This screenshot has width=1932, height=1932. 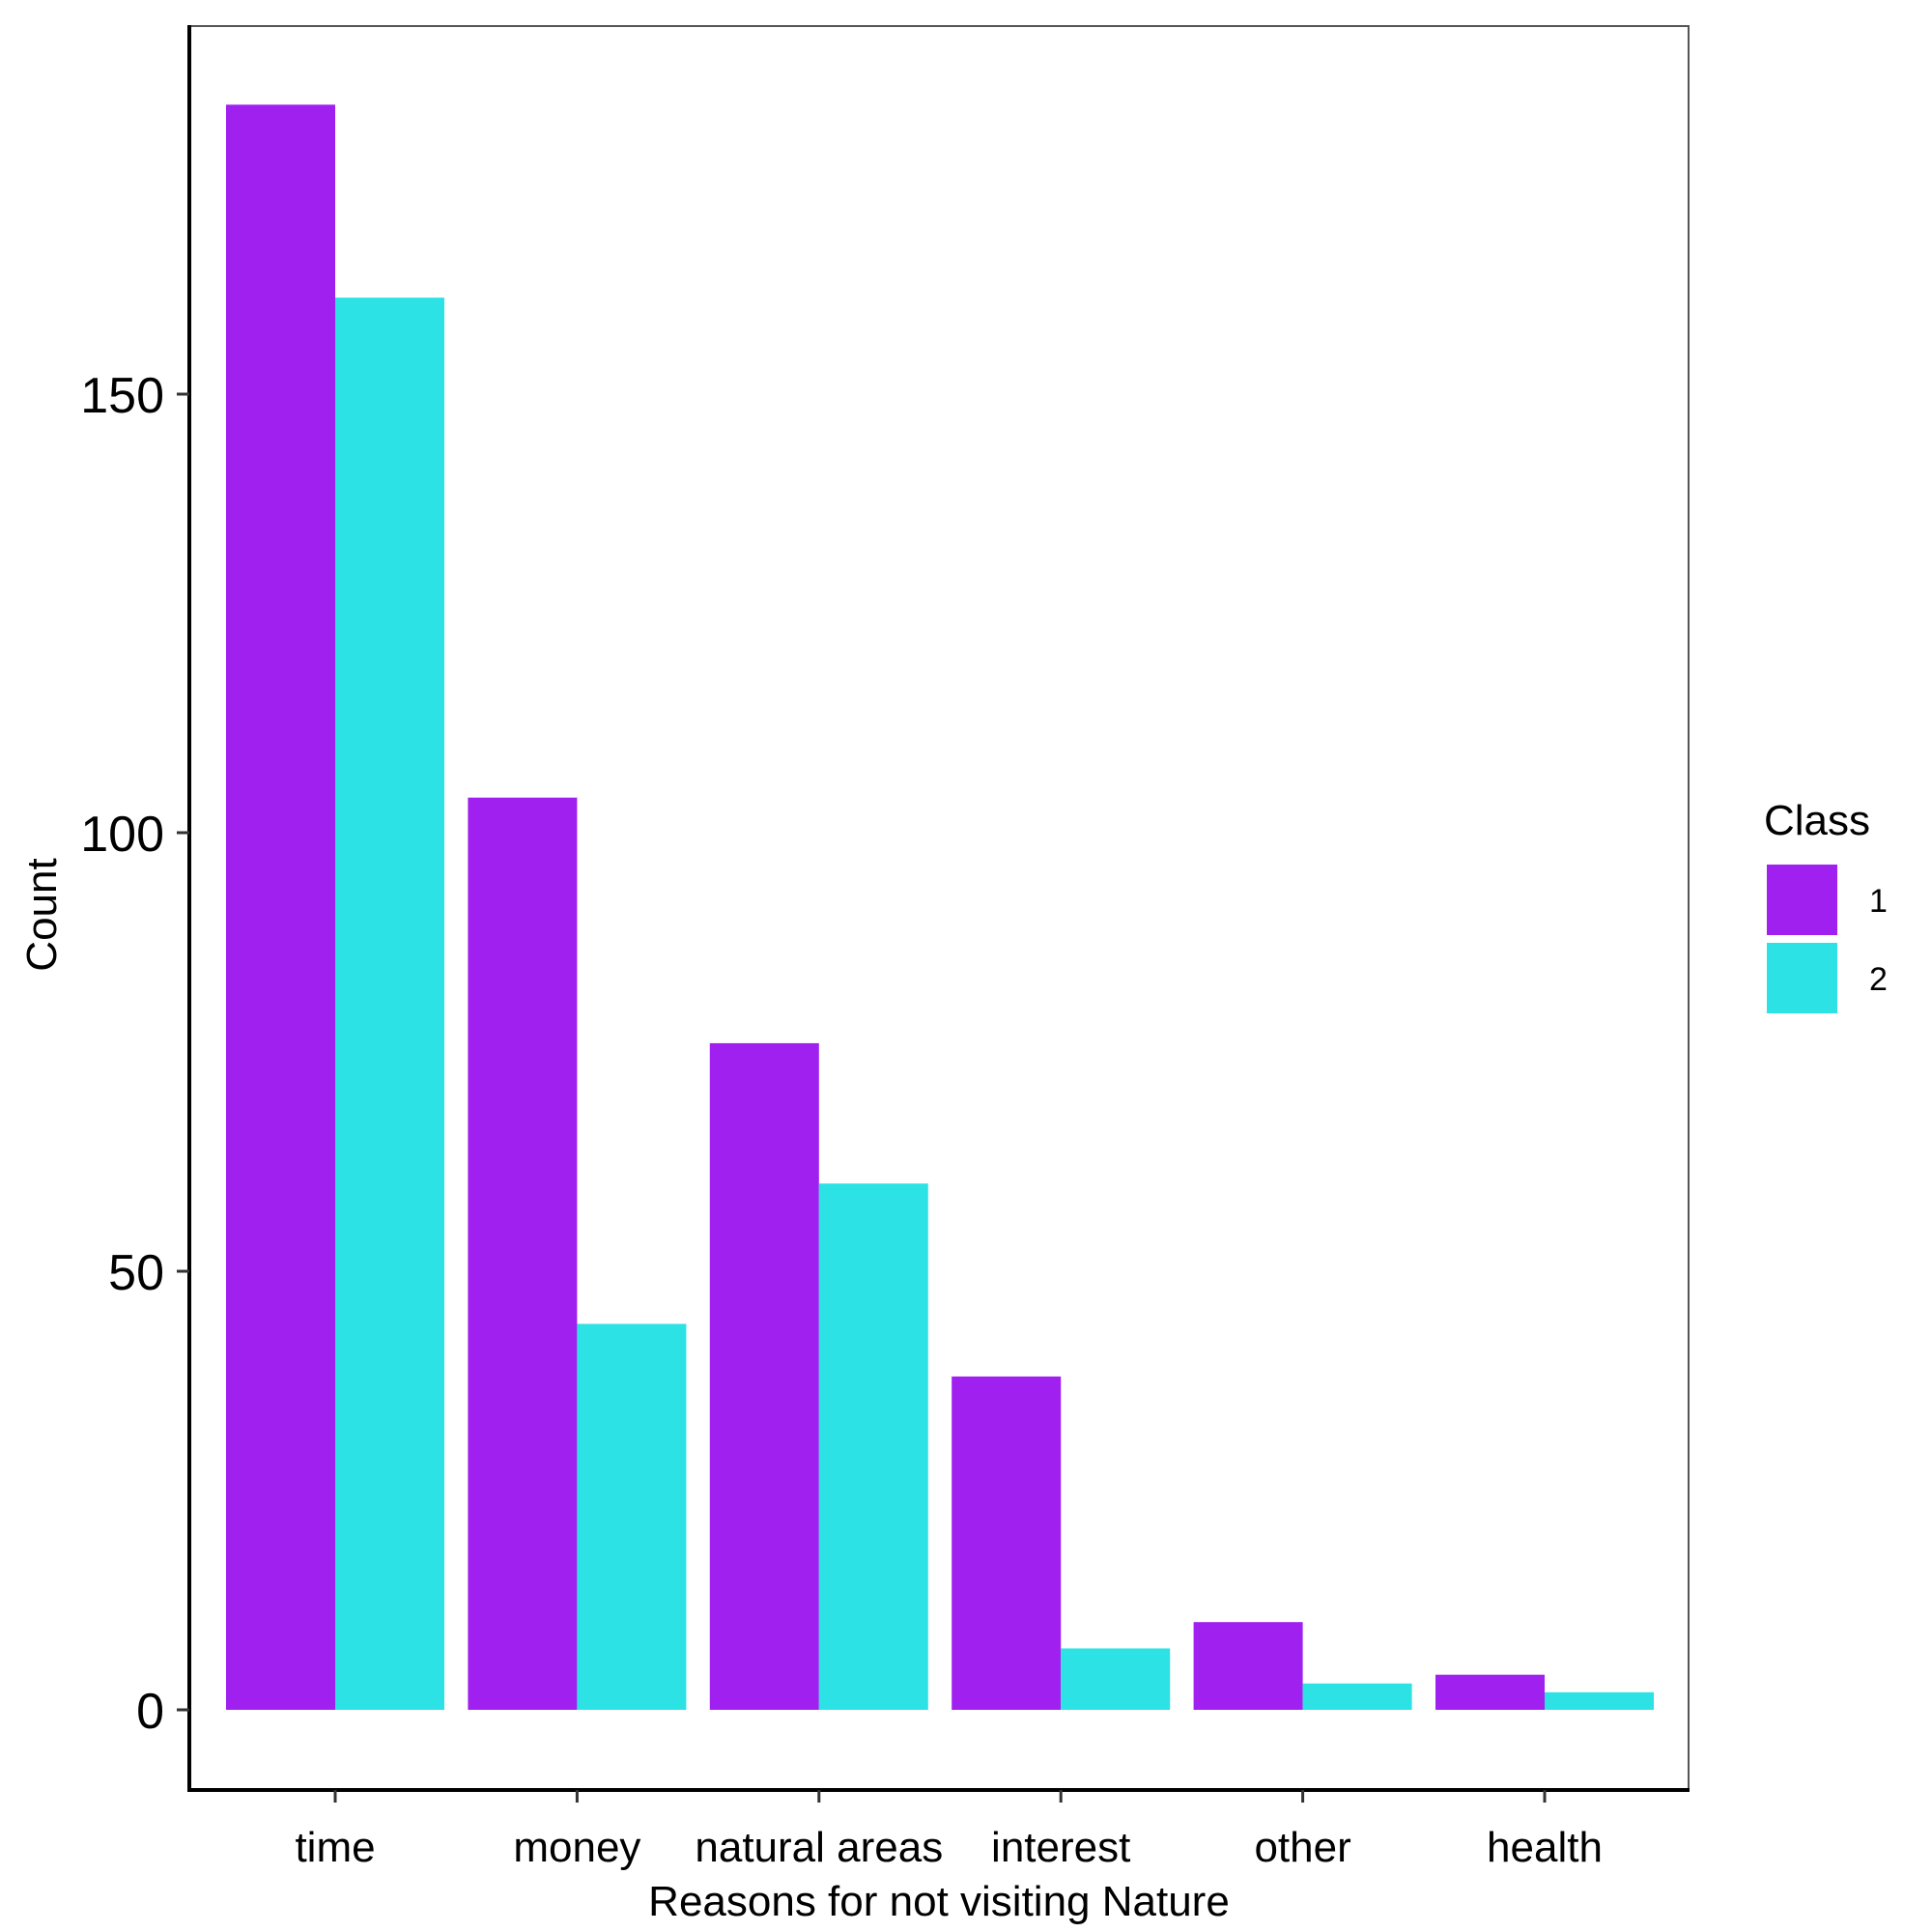 I want to click on x-tick-label-time: time, so click(x=335, y=1847).